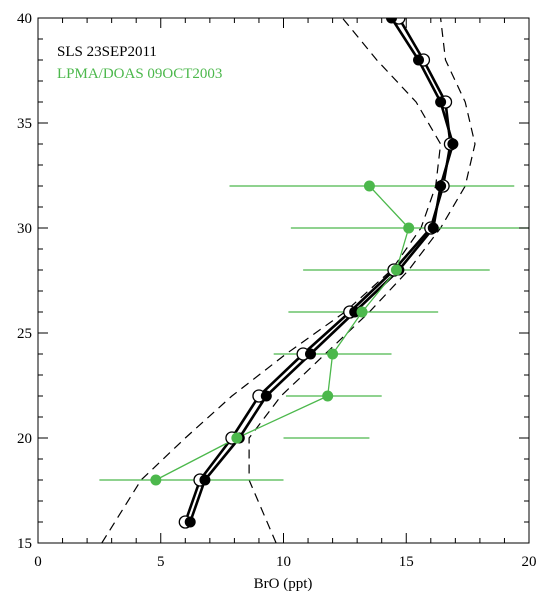 This screenshot has height=596, width=541. I want to click on y-tick-label: 25, so click(24, 334).